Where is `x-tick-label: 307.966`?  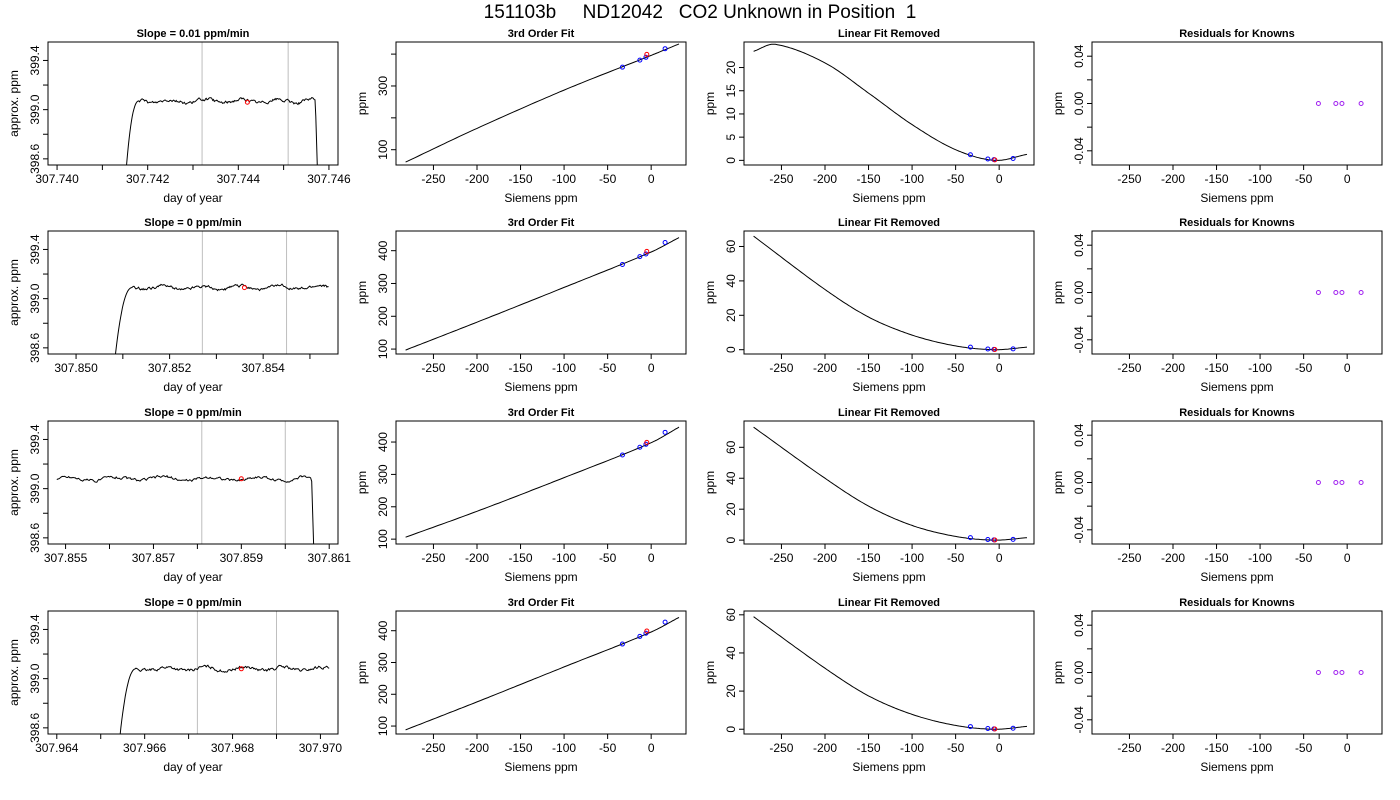 x-tick-label: 307.966 is located at coordinates (145, 748).